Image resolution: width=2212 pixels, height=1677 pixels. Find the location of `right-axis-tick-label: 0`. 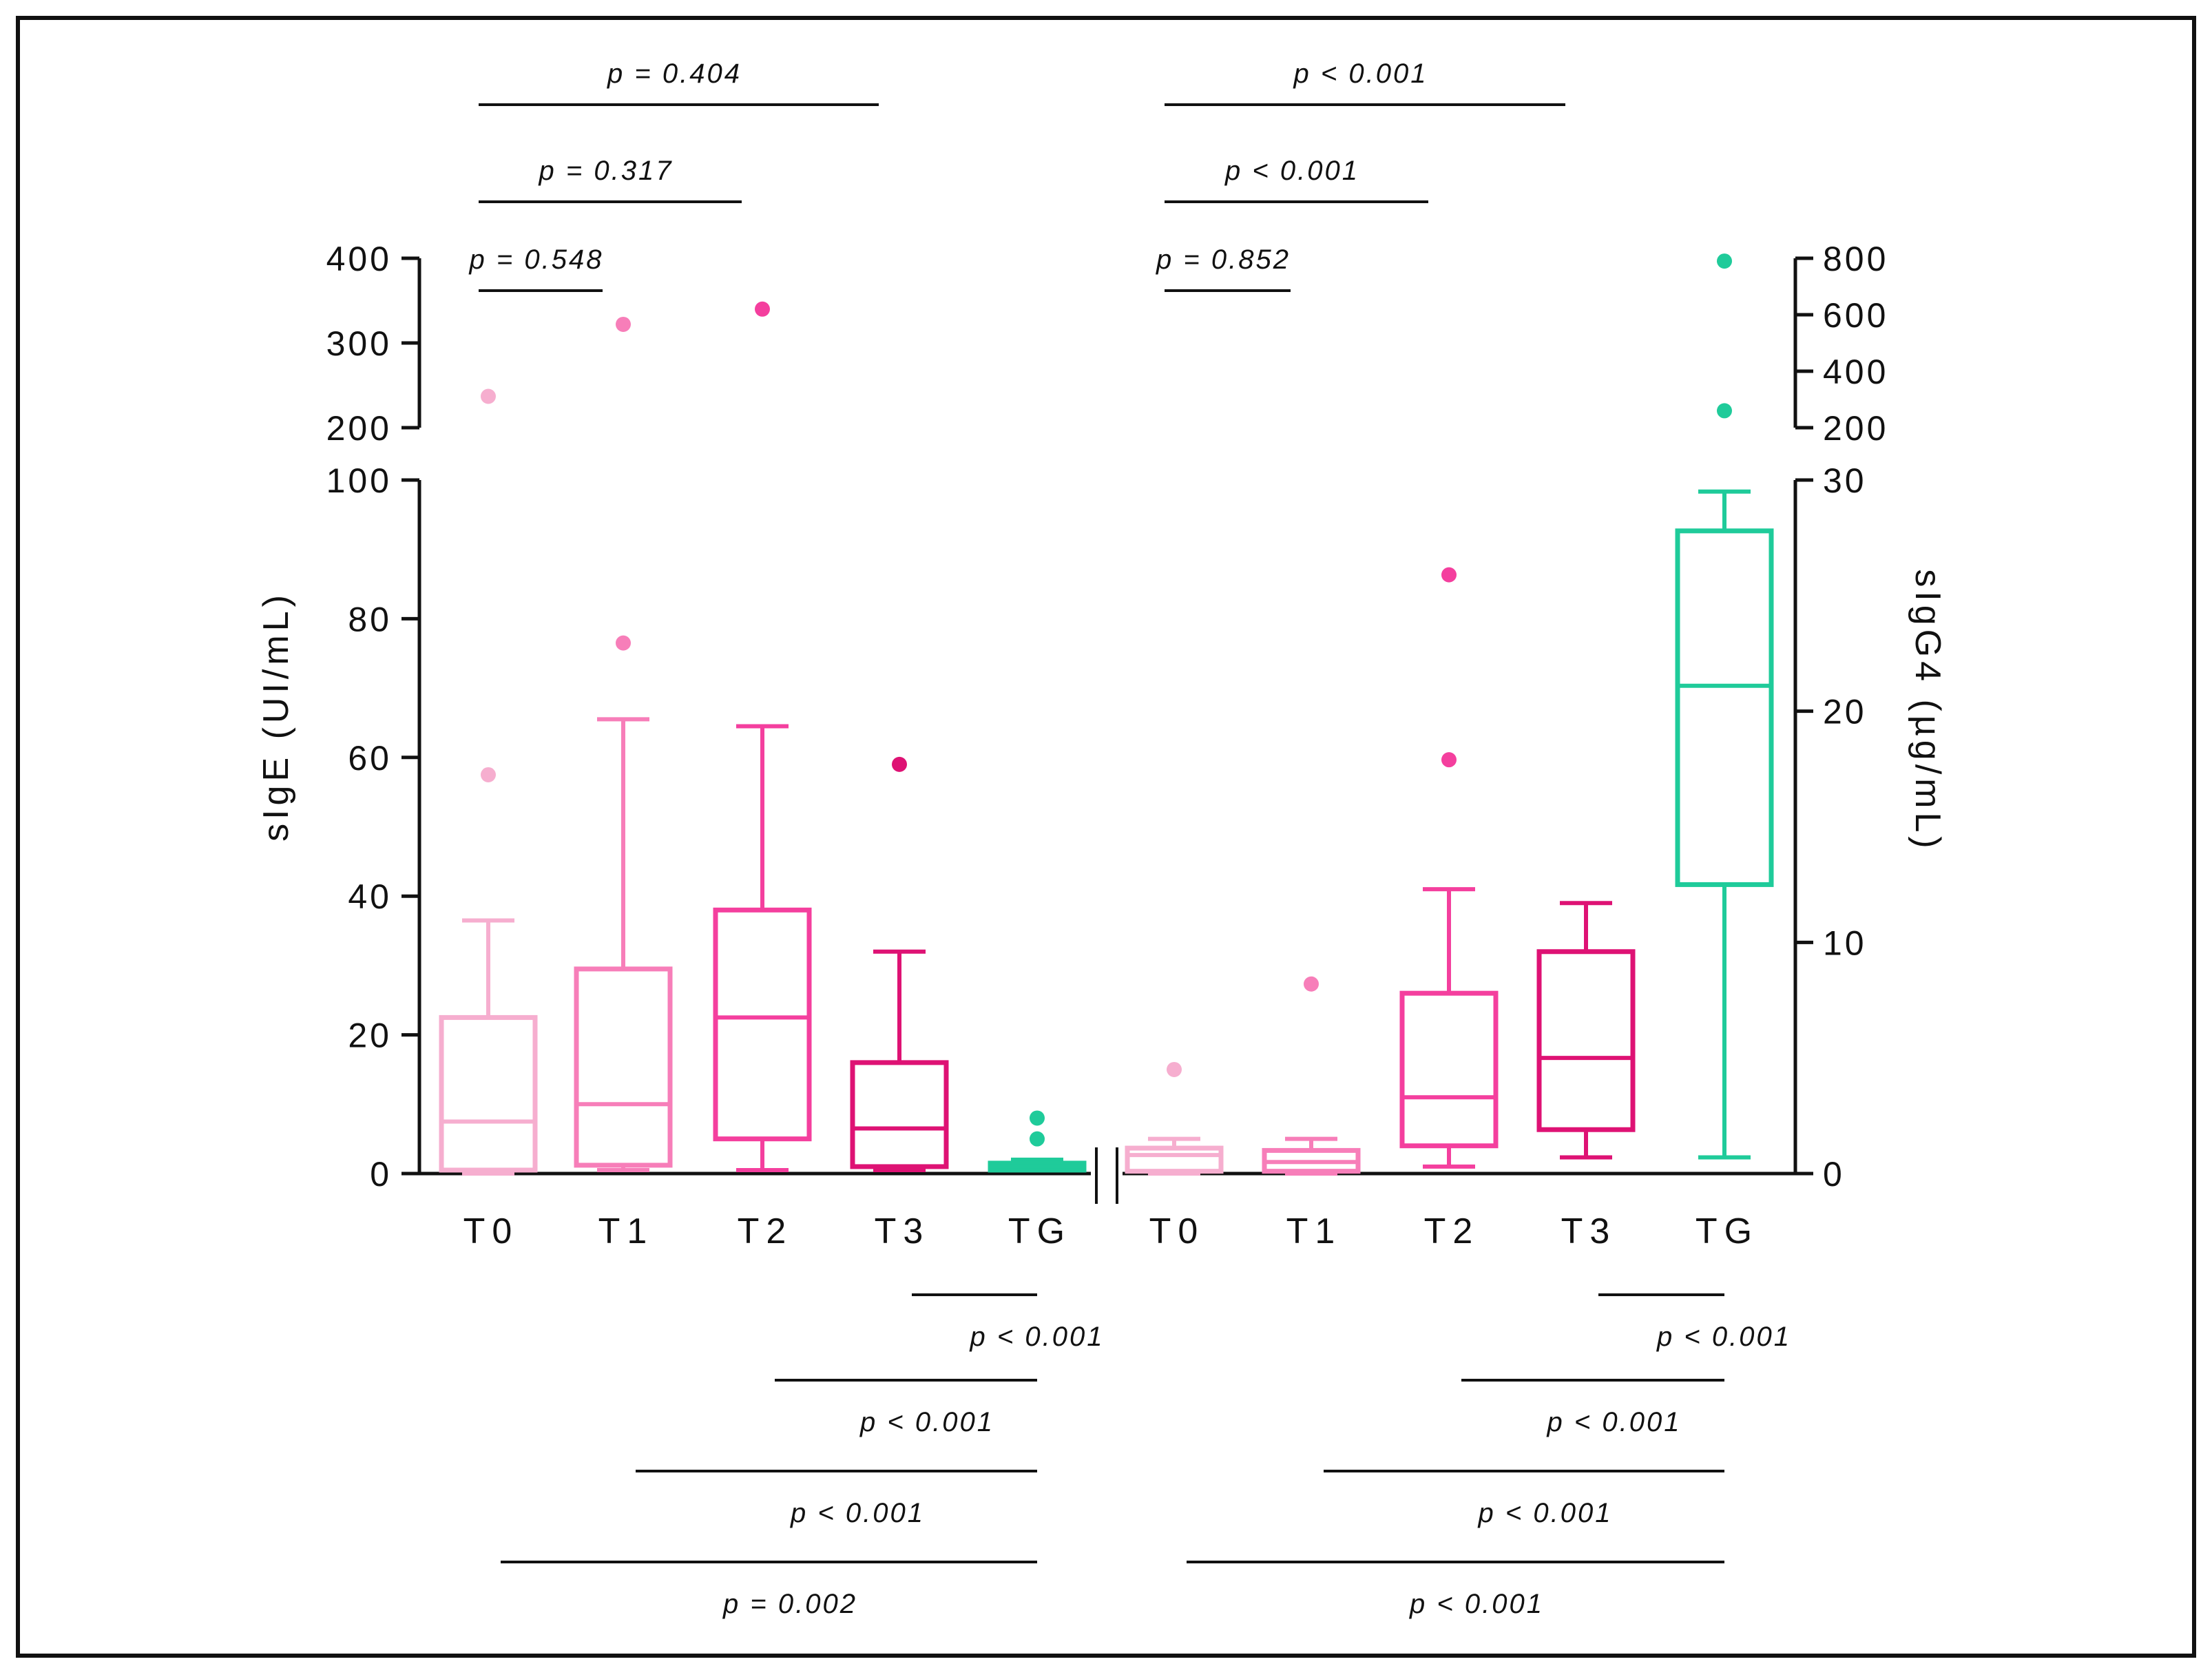

right-axis-tick-label: 0 is located at coordinates (1834, 1174).